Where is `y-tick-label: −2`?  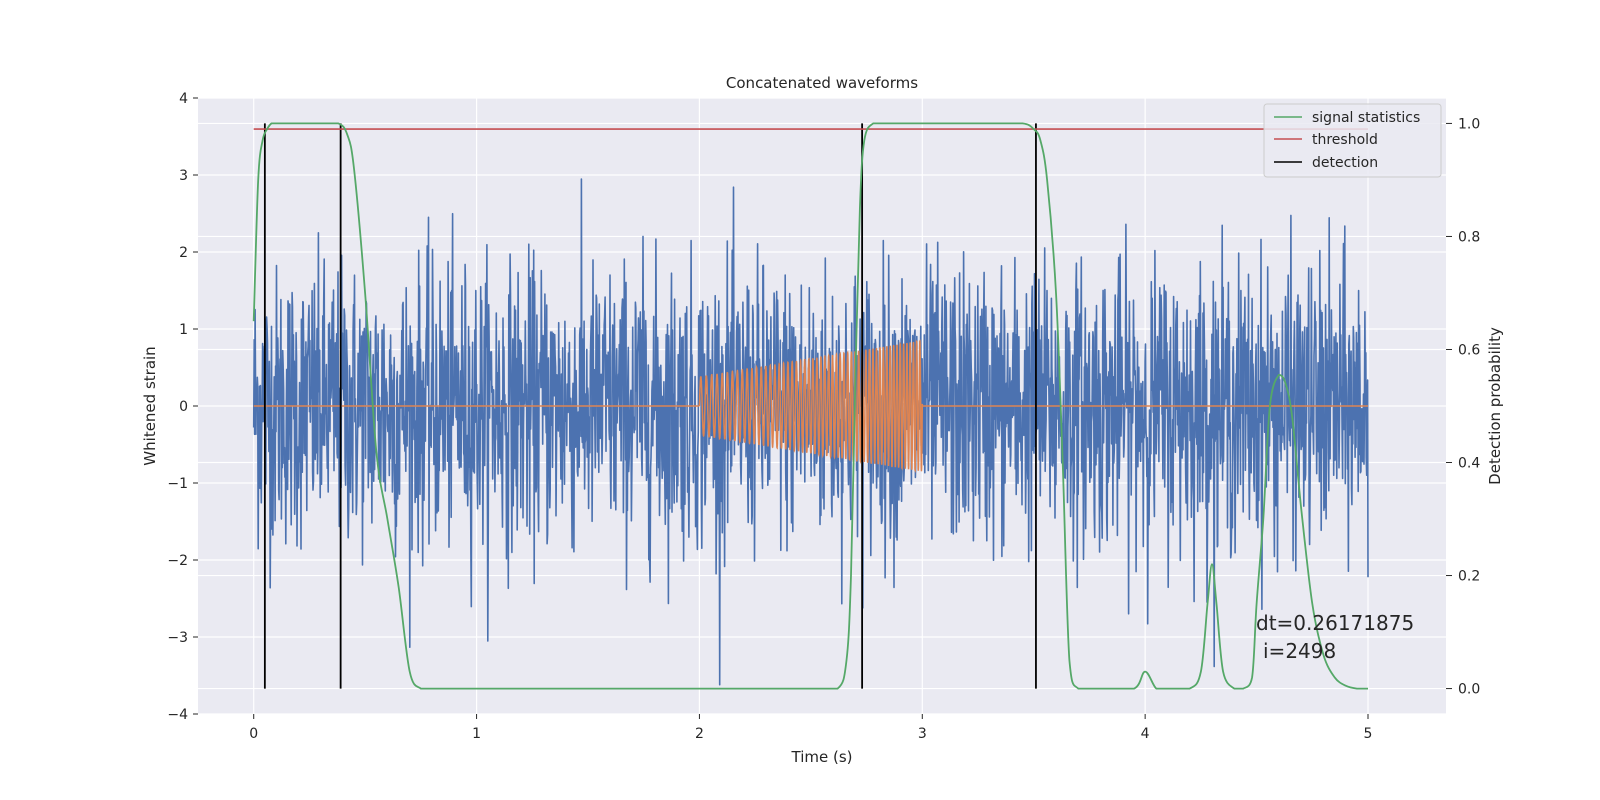 y-tick-label: −2 is located at coordinates (177, 561).